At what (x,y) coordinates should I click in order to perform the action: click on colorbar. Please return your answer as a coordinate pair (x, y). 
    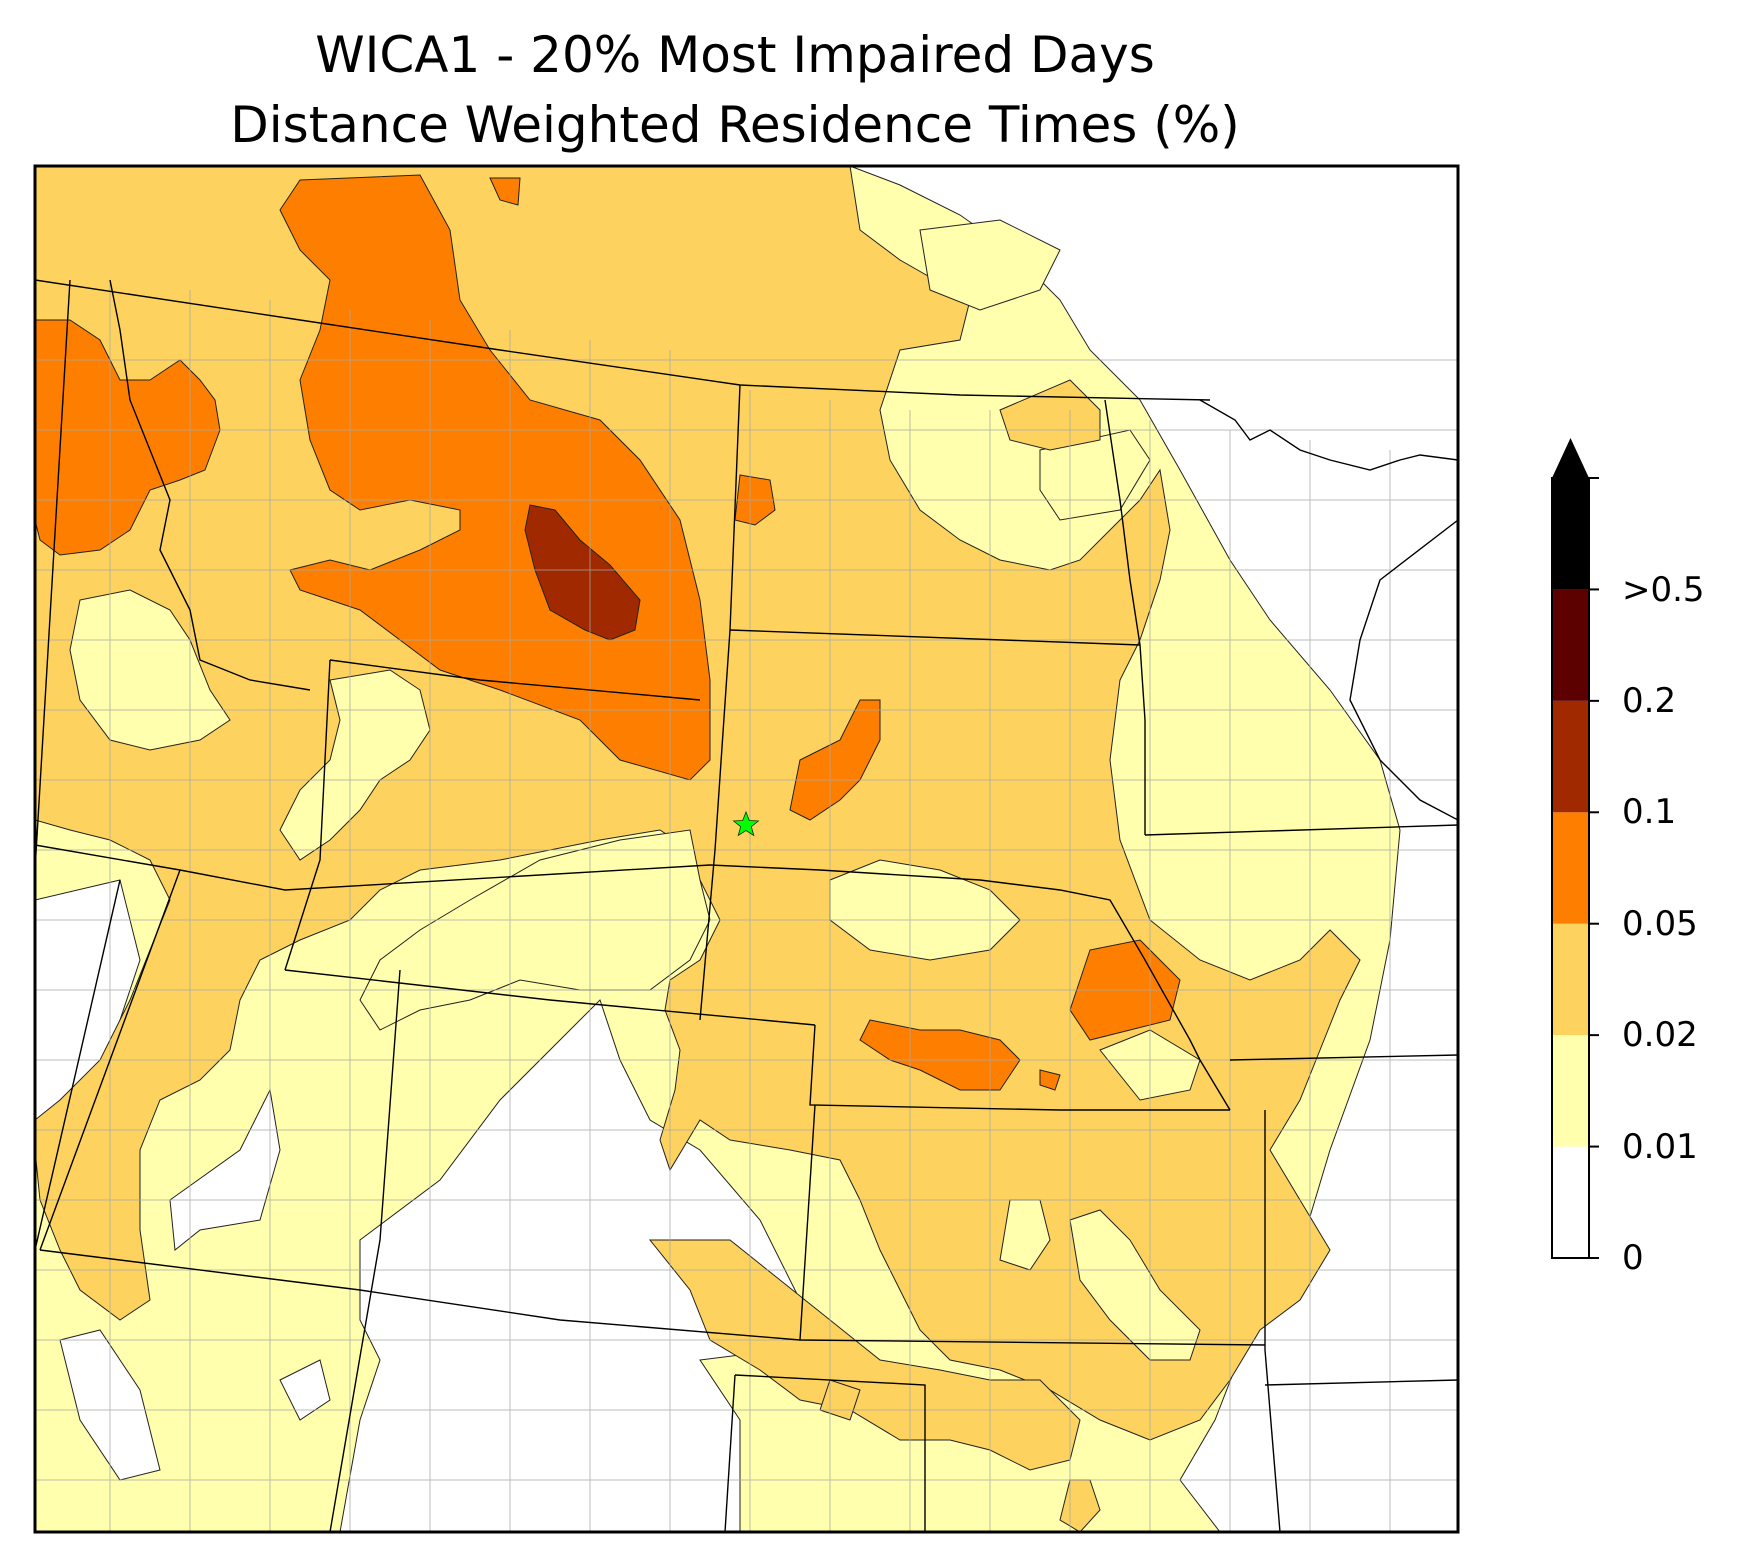
    Looking at the image, I should click on (1575, 848).